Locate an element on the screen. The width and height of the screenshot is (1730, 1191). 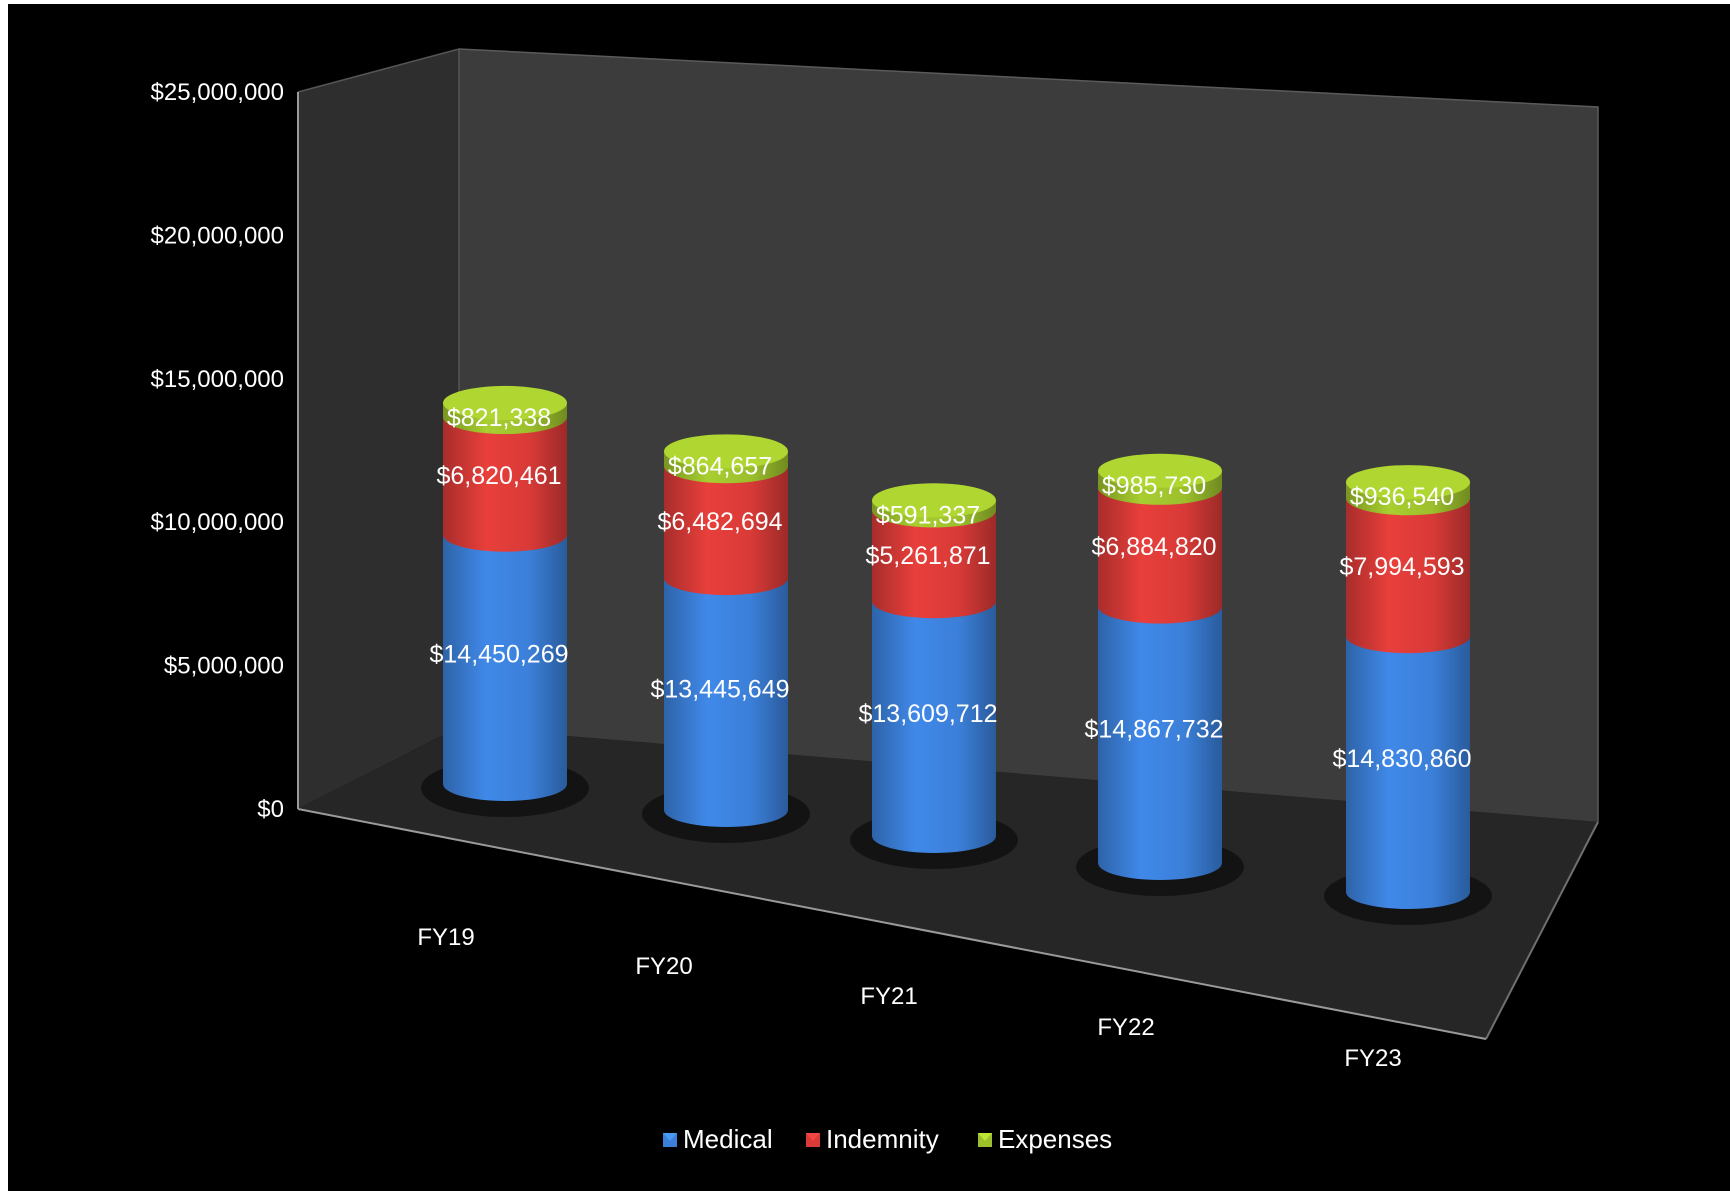
y-tick-label: $10,000,000 is located at coordinates (217, 522).